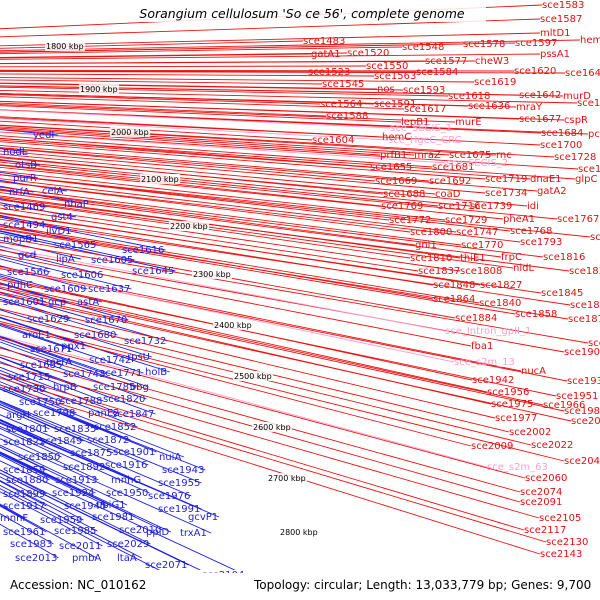  I want to click on right-gene-label: sce2006, so click(585, 421).